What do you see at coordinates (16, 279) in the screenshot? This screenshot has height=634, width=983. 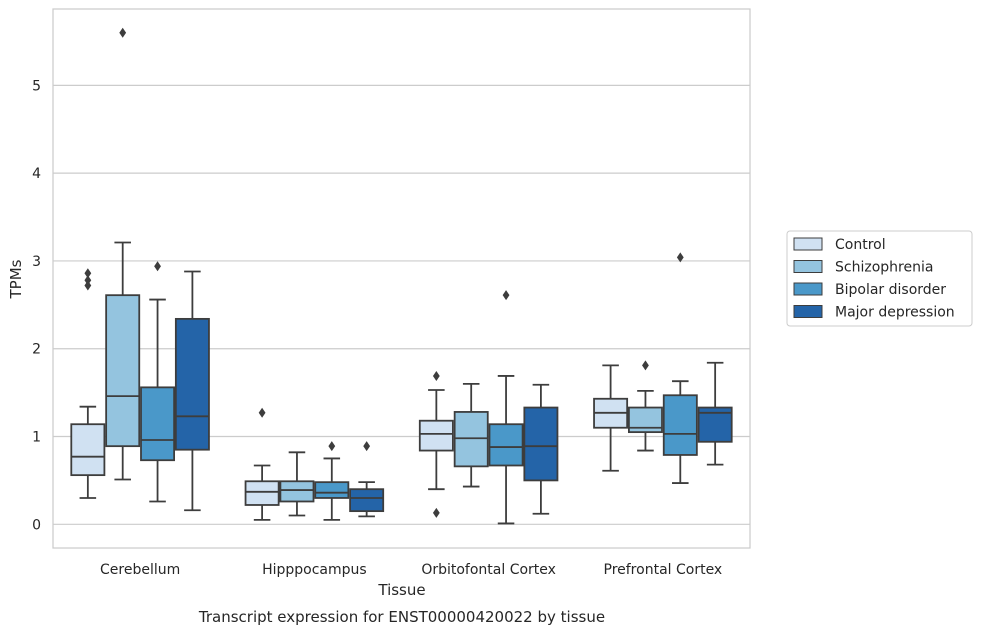 I see `y-axis-label: TPMs` at bounding box center [16, 279].